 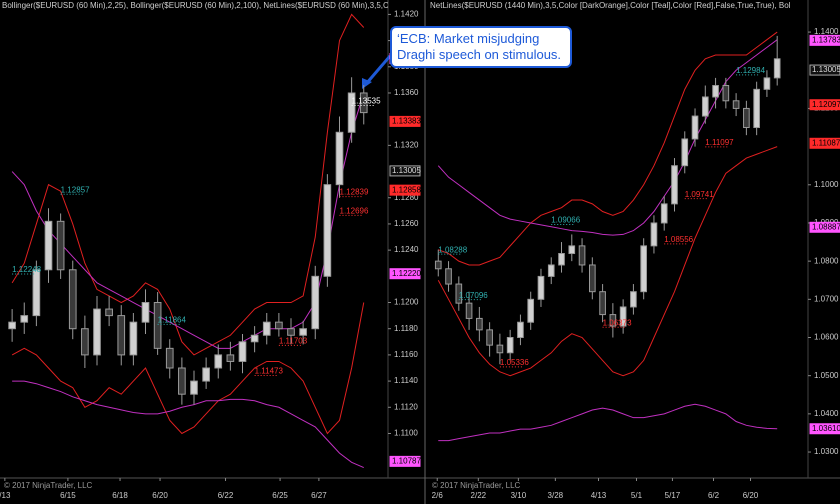 What do you see at coordinates (280, 495) in the screenshot?
I see `x-tick-label: 6/25` at bounding box center [280, 495].